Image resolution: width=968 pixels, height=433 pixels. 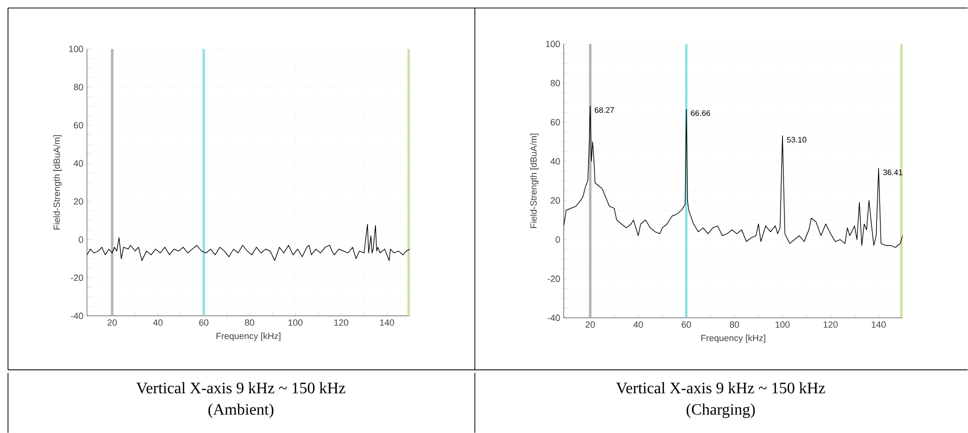 I want to click on text: (Charging), so click(x=720, y=410).